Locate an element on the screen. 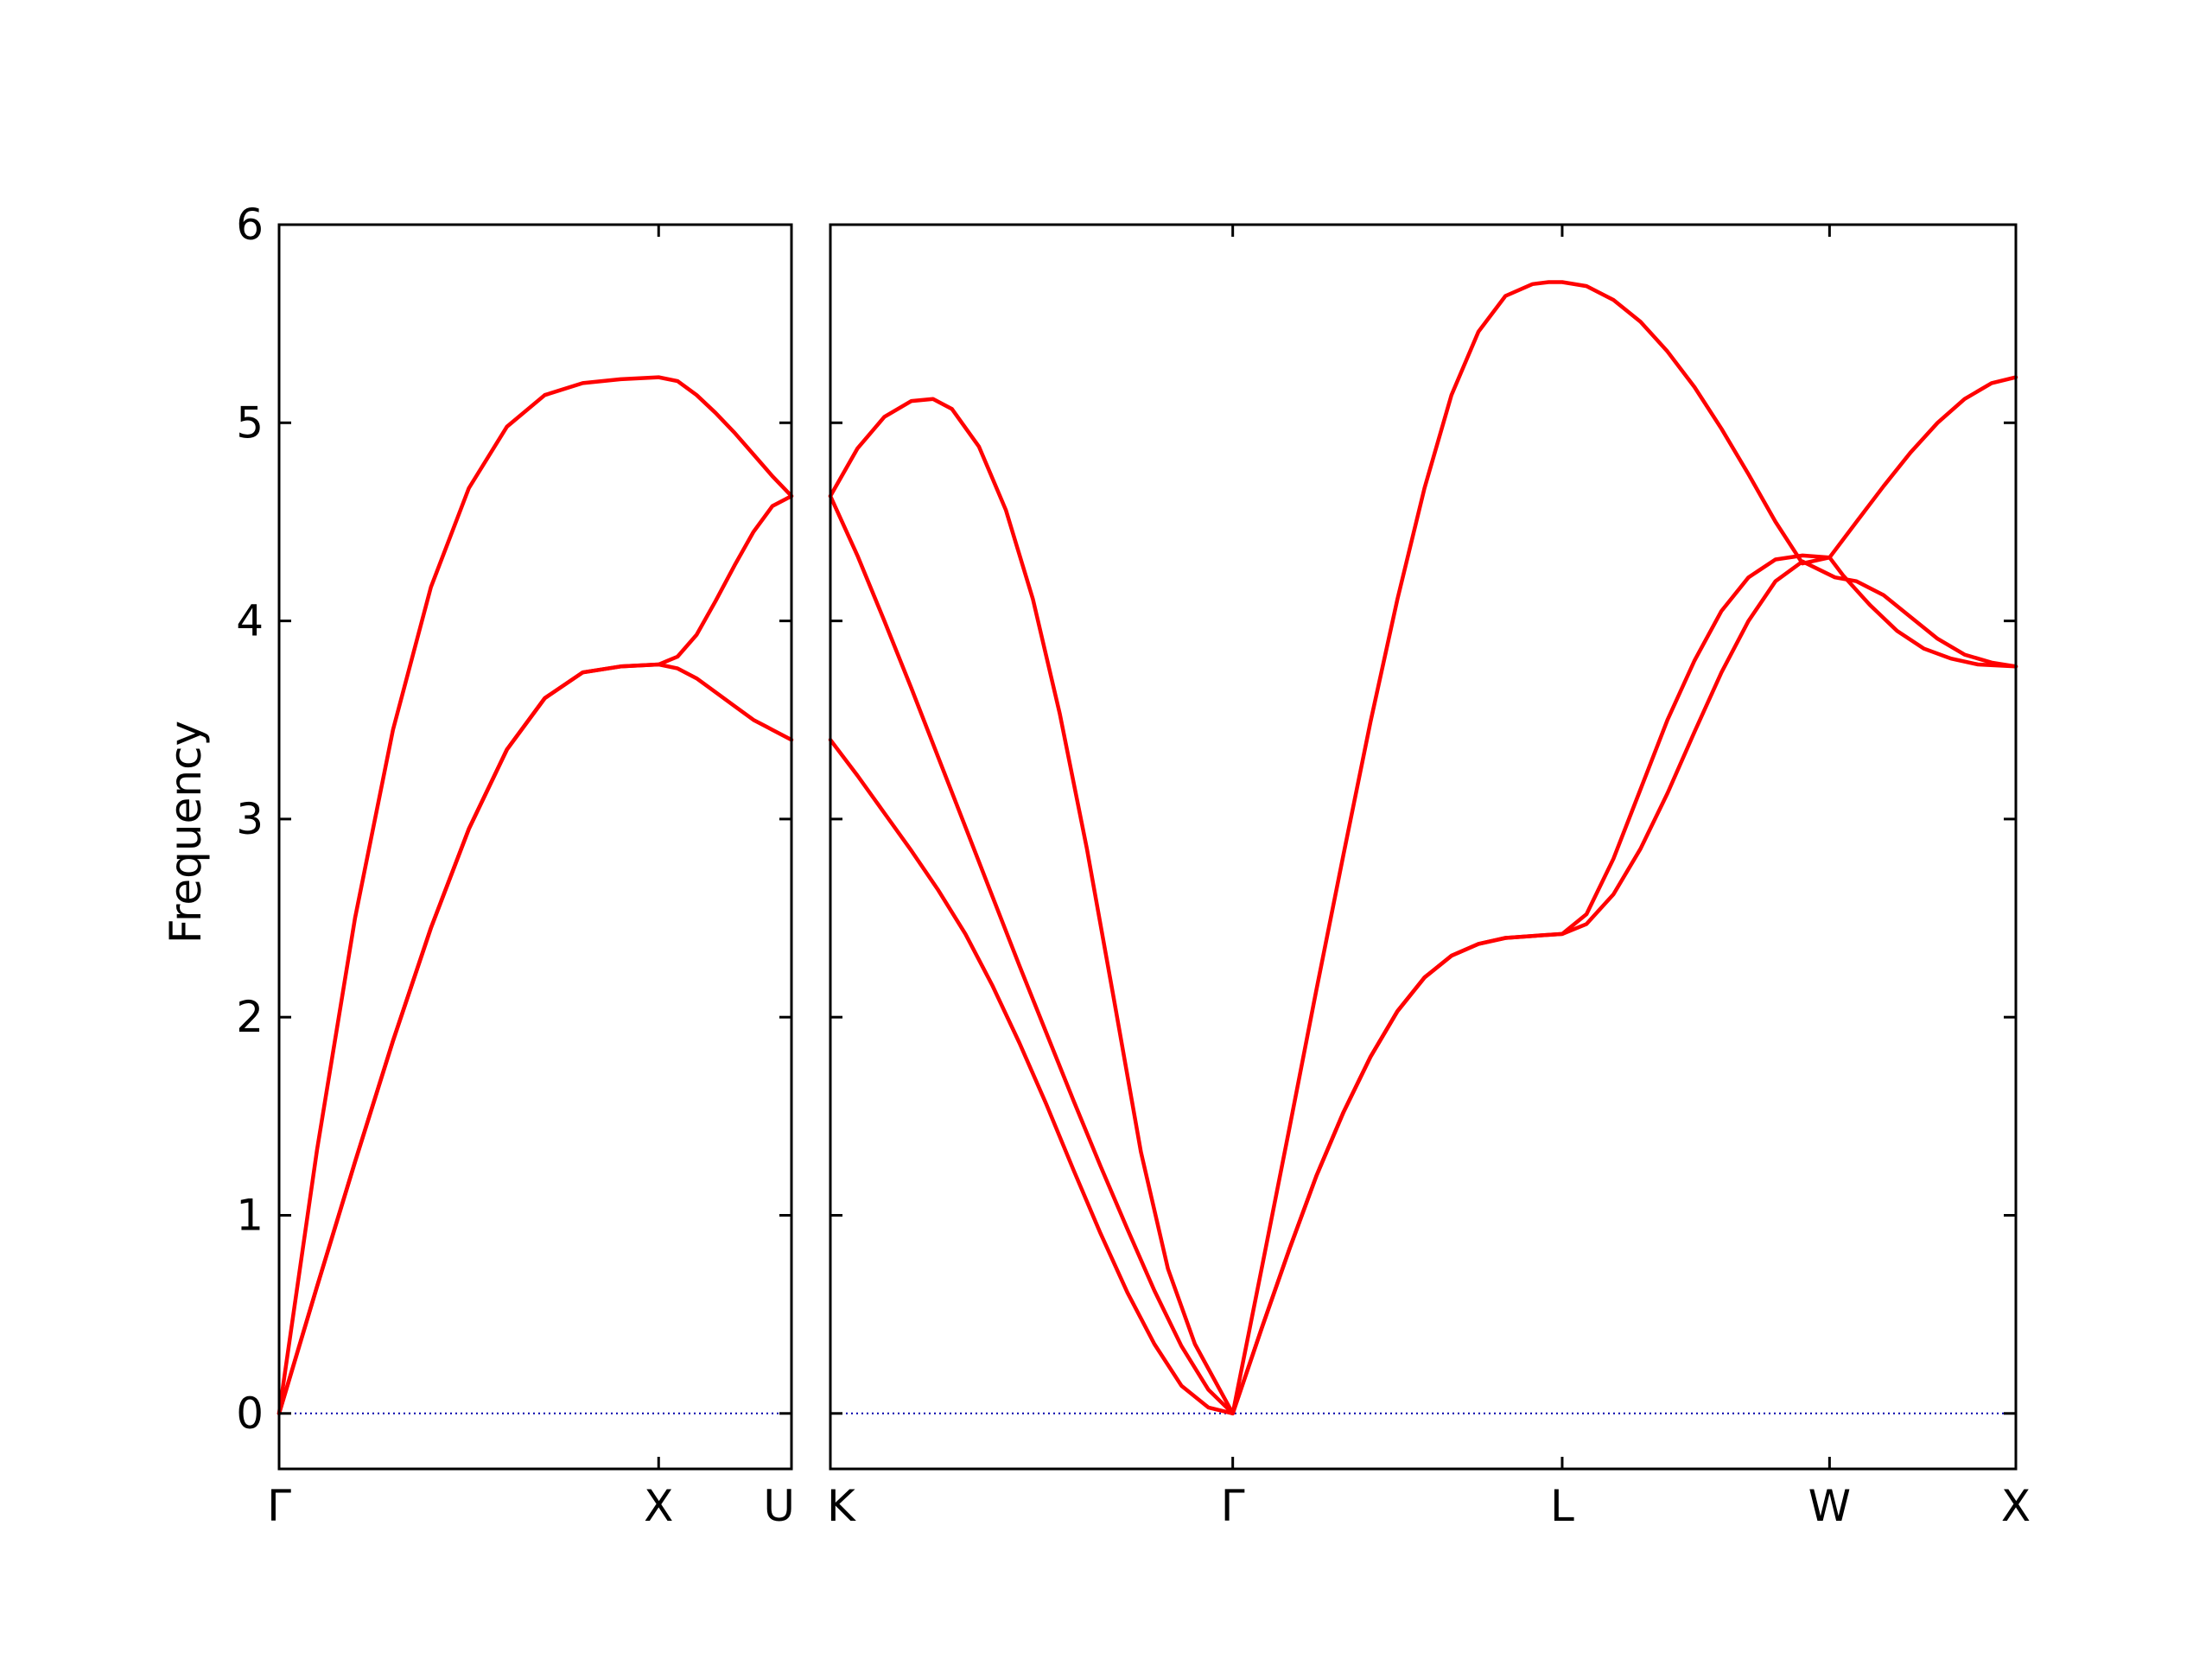  y-tick-label: 0 is located at coordinates (250, 1414).